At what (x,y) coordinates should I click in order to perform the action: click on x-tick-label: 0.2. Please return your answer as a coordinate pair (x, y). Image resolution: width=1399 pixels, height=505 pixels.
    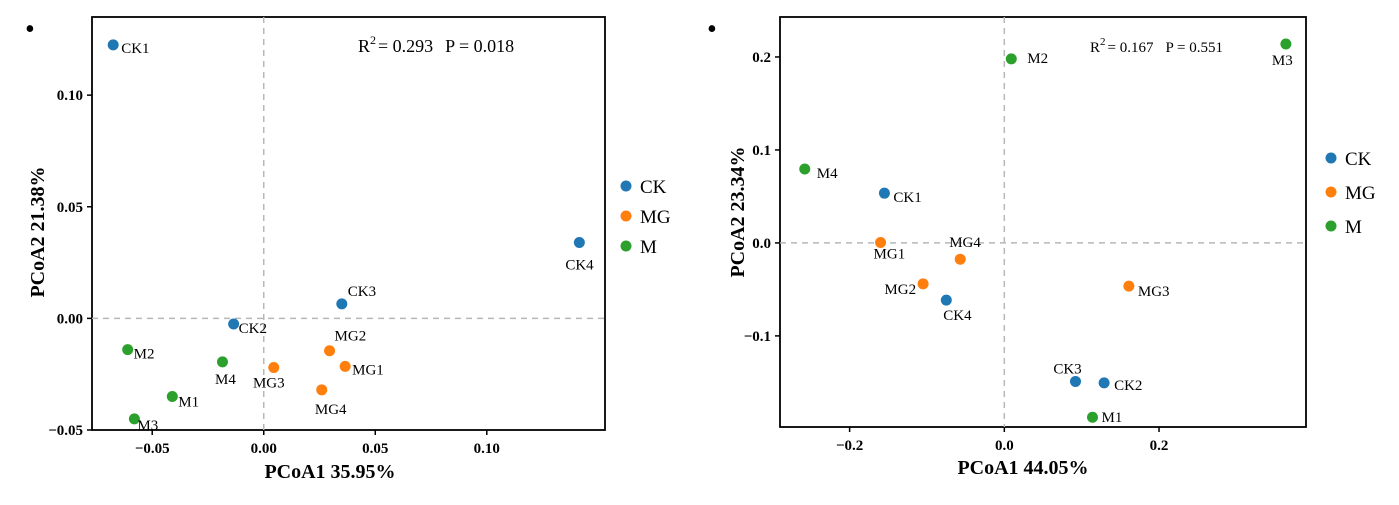
    Looking at the image, I should click on (1159, 446).